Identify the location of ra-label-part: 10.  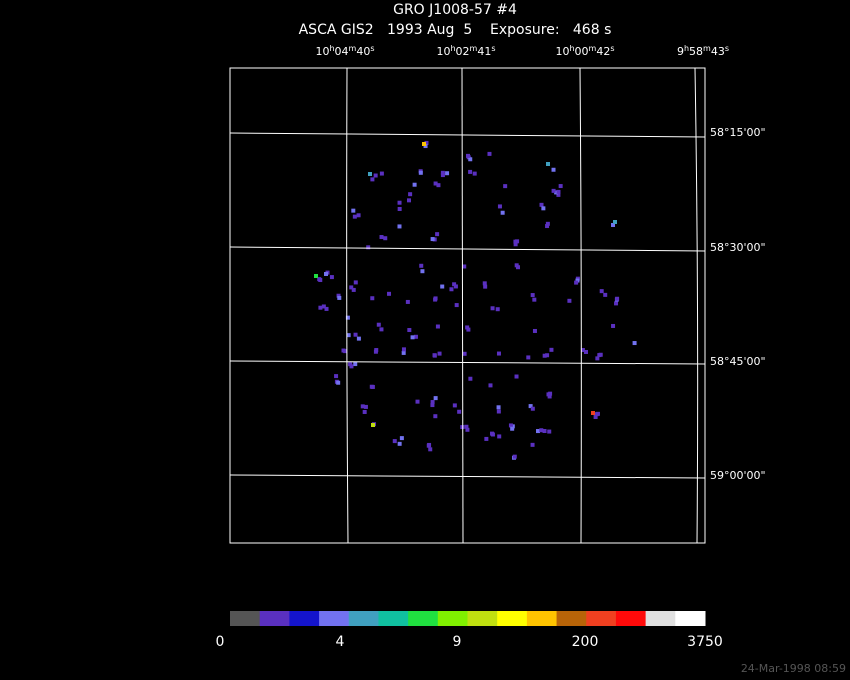
(562, 51).